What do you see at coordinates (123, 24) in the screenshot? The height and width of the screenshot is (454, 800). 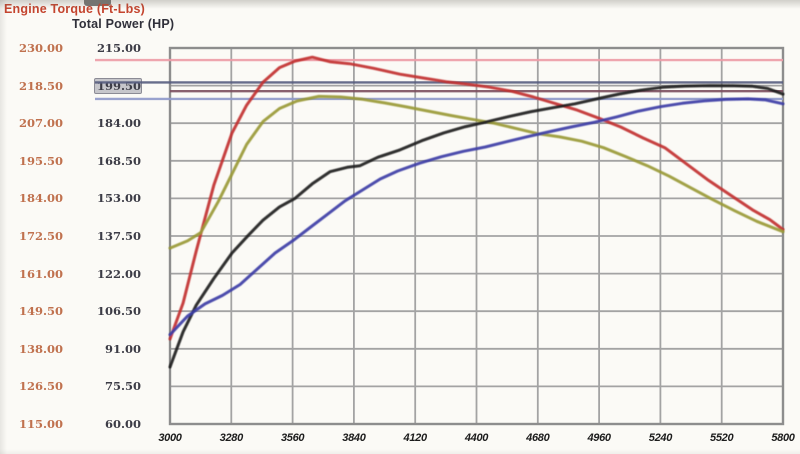 I see `power-axis-title: Total Power (HP)` at bounding box center [123, 24].